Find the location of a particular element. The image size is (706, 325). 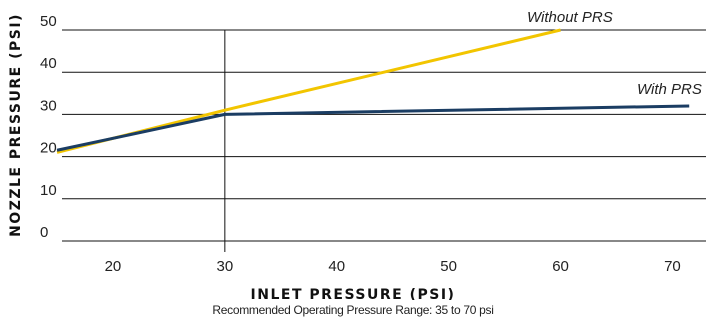

x-tick-label-20: 20 is located at coordinates (113, 266).